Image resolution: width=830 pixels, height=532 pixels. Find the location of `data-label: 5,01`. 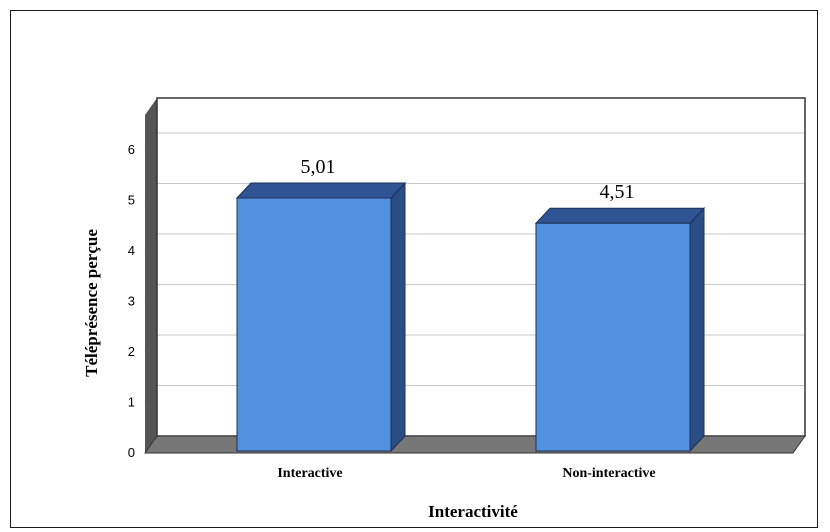

data-label: 5,01 is located at coordinates (318, 167).